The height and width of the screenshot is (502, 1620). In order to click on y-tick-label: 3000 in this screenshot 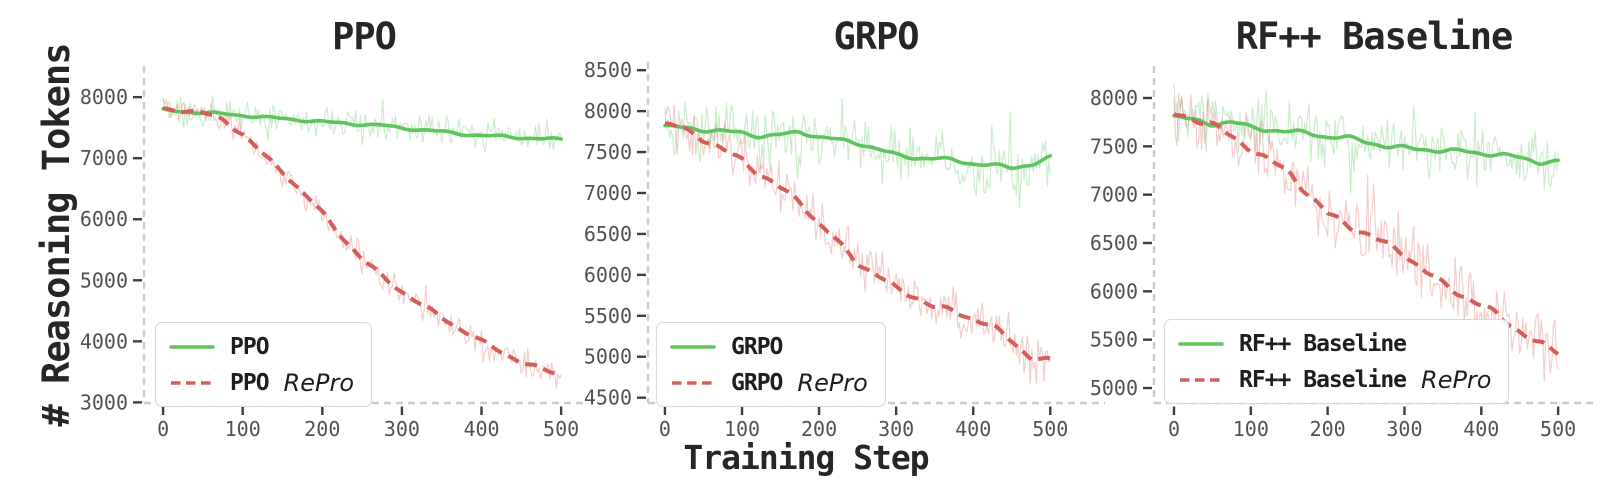, I will do `click(104, 402)`.